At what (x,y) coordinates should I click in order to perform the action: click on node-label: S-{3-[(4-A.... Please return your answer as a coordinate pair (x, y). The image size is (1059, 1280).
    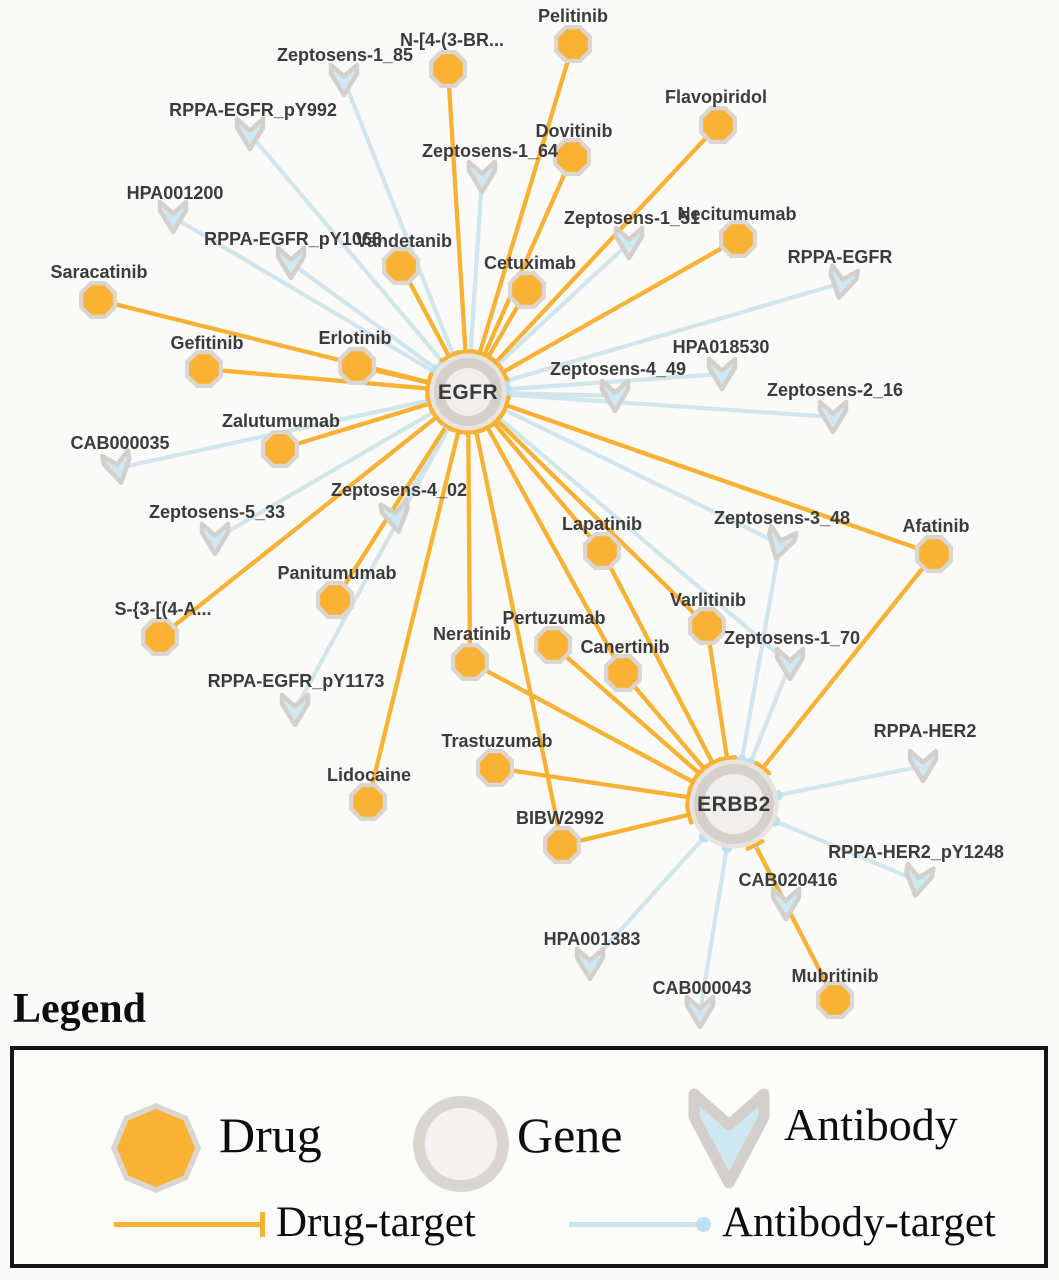
    Looking at the image, I should click on (162, 609).